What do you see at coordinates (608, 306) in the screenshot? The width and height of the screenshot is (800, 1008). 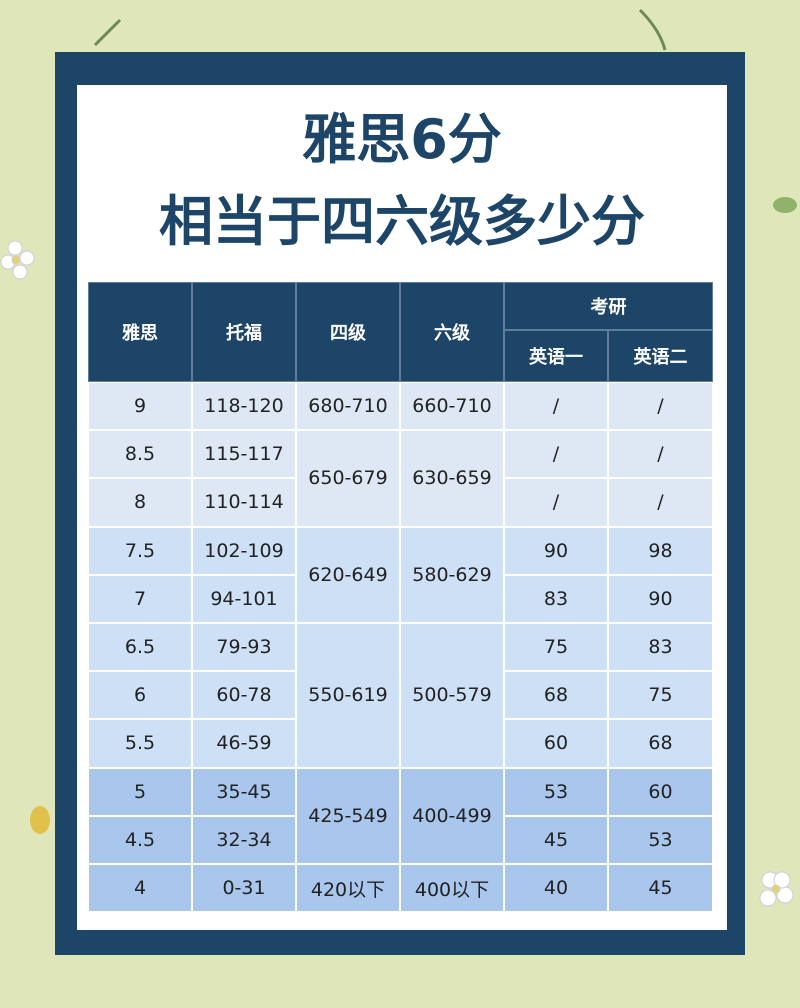 I see `header-cell: 考研` at bounding box center [608, 306].